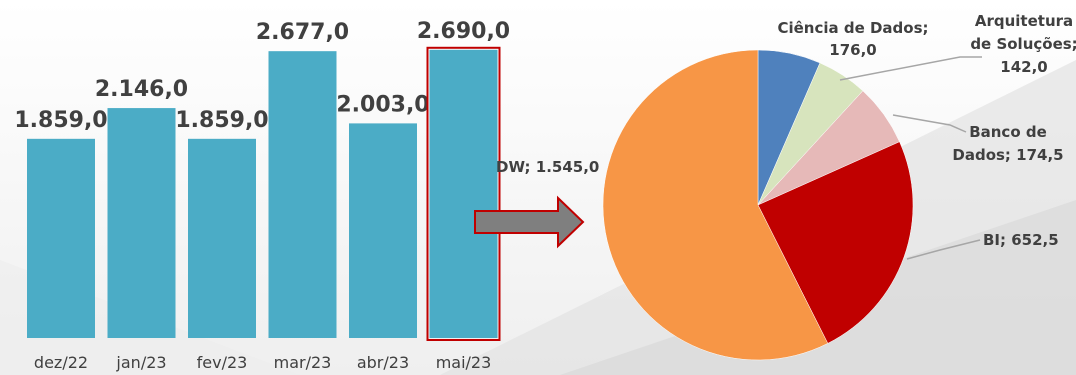 The height and width of the screenshot is (375, 1076). Describe the element at coordinates (302, 32) in the screenshot. I see `bar-value-label: 2.677,0` at that location.